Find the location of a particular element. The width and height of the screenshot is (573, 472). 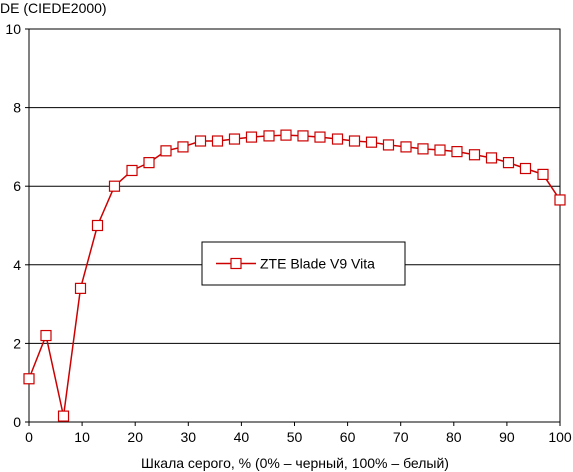

x-tick-label: 30 is located at coordinates (189, 437).